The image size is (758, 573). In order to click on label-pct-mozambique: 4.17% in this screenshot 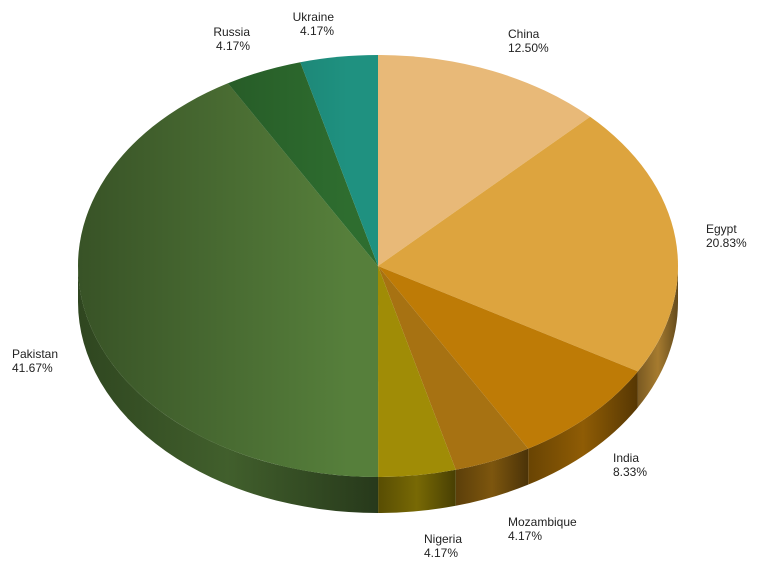, I will do `click(525, 536)`.